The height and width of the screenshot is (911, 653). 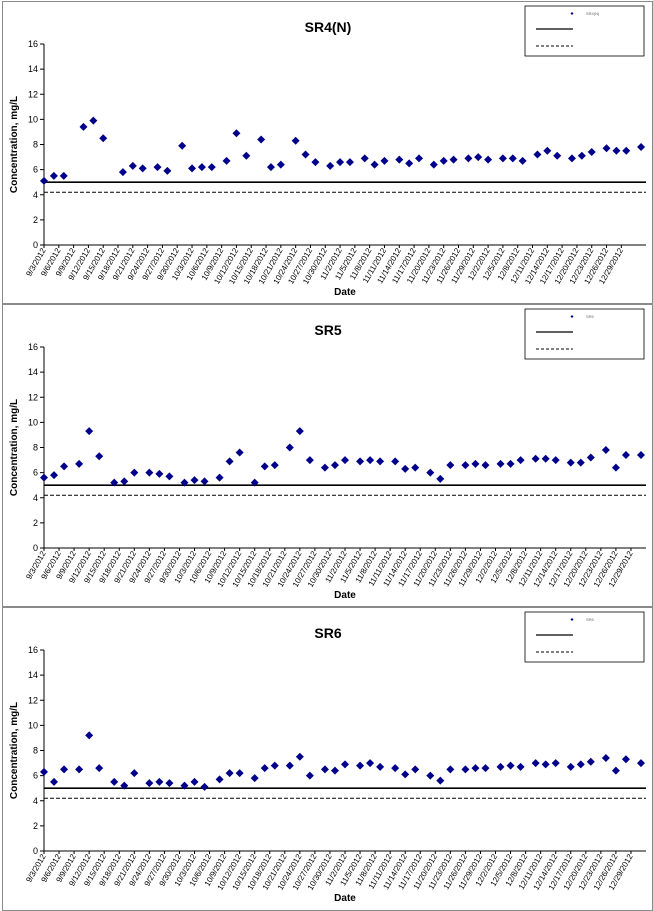 I want to click on y-tick-label: 10, so click(x=33, y=725).